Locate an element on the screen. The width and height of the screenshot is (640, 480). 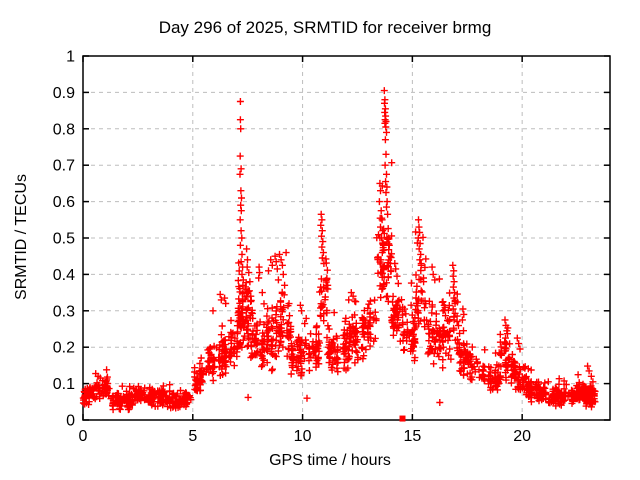
y-tick-label: 0.3 is located at coordinates (64, 311).